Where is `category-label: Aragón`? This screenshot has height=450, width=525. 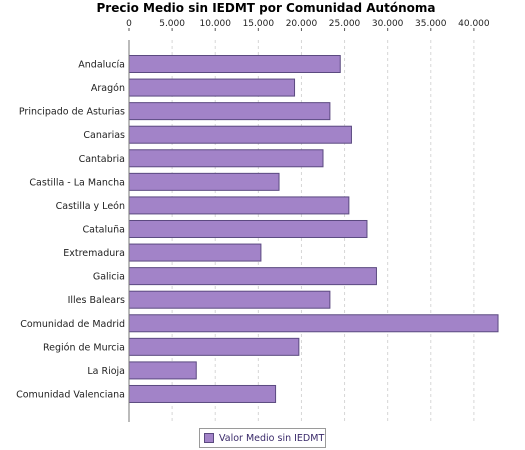
category-label: Aragón is located at coordinates (108, 88).